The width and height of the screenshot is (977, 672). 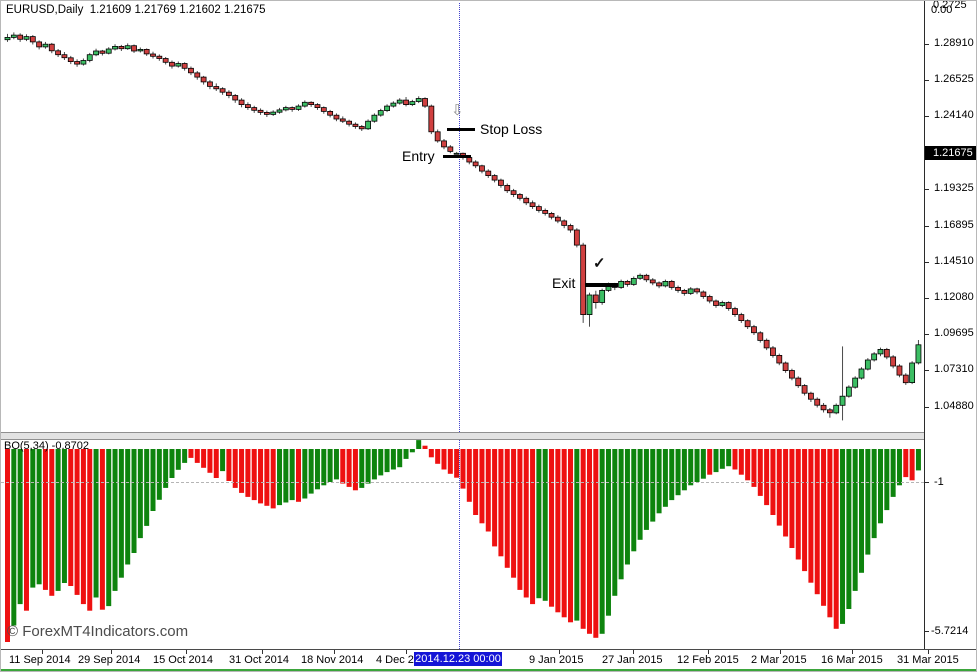 What do you see at coordinates (954, 115) in the screenshot?
I see `price-axis-label: 1.24140` at bounding box center [954, 115].